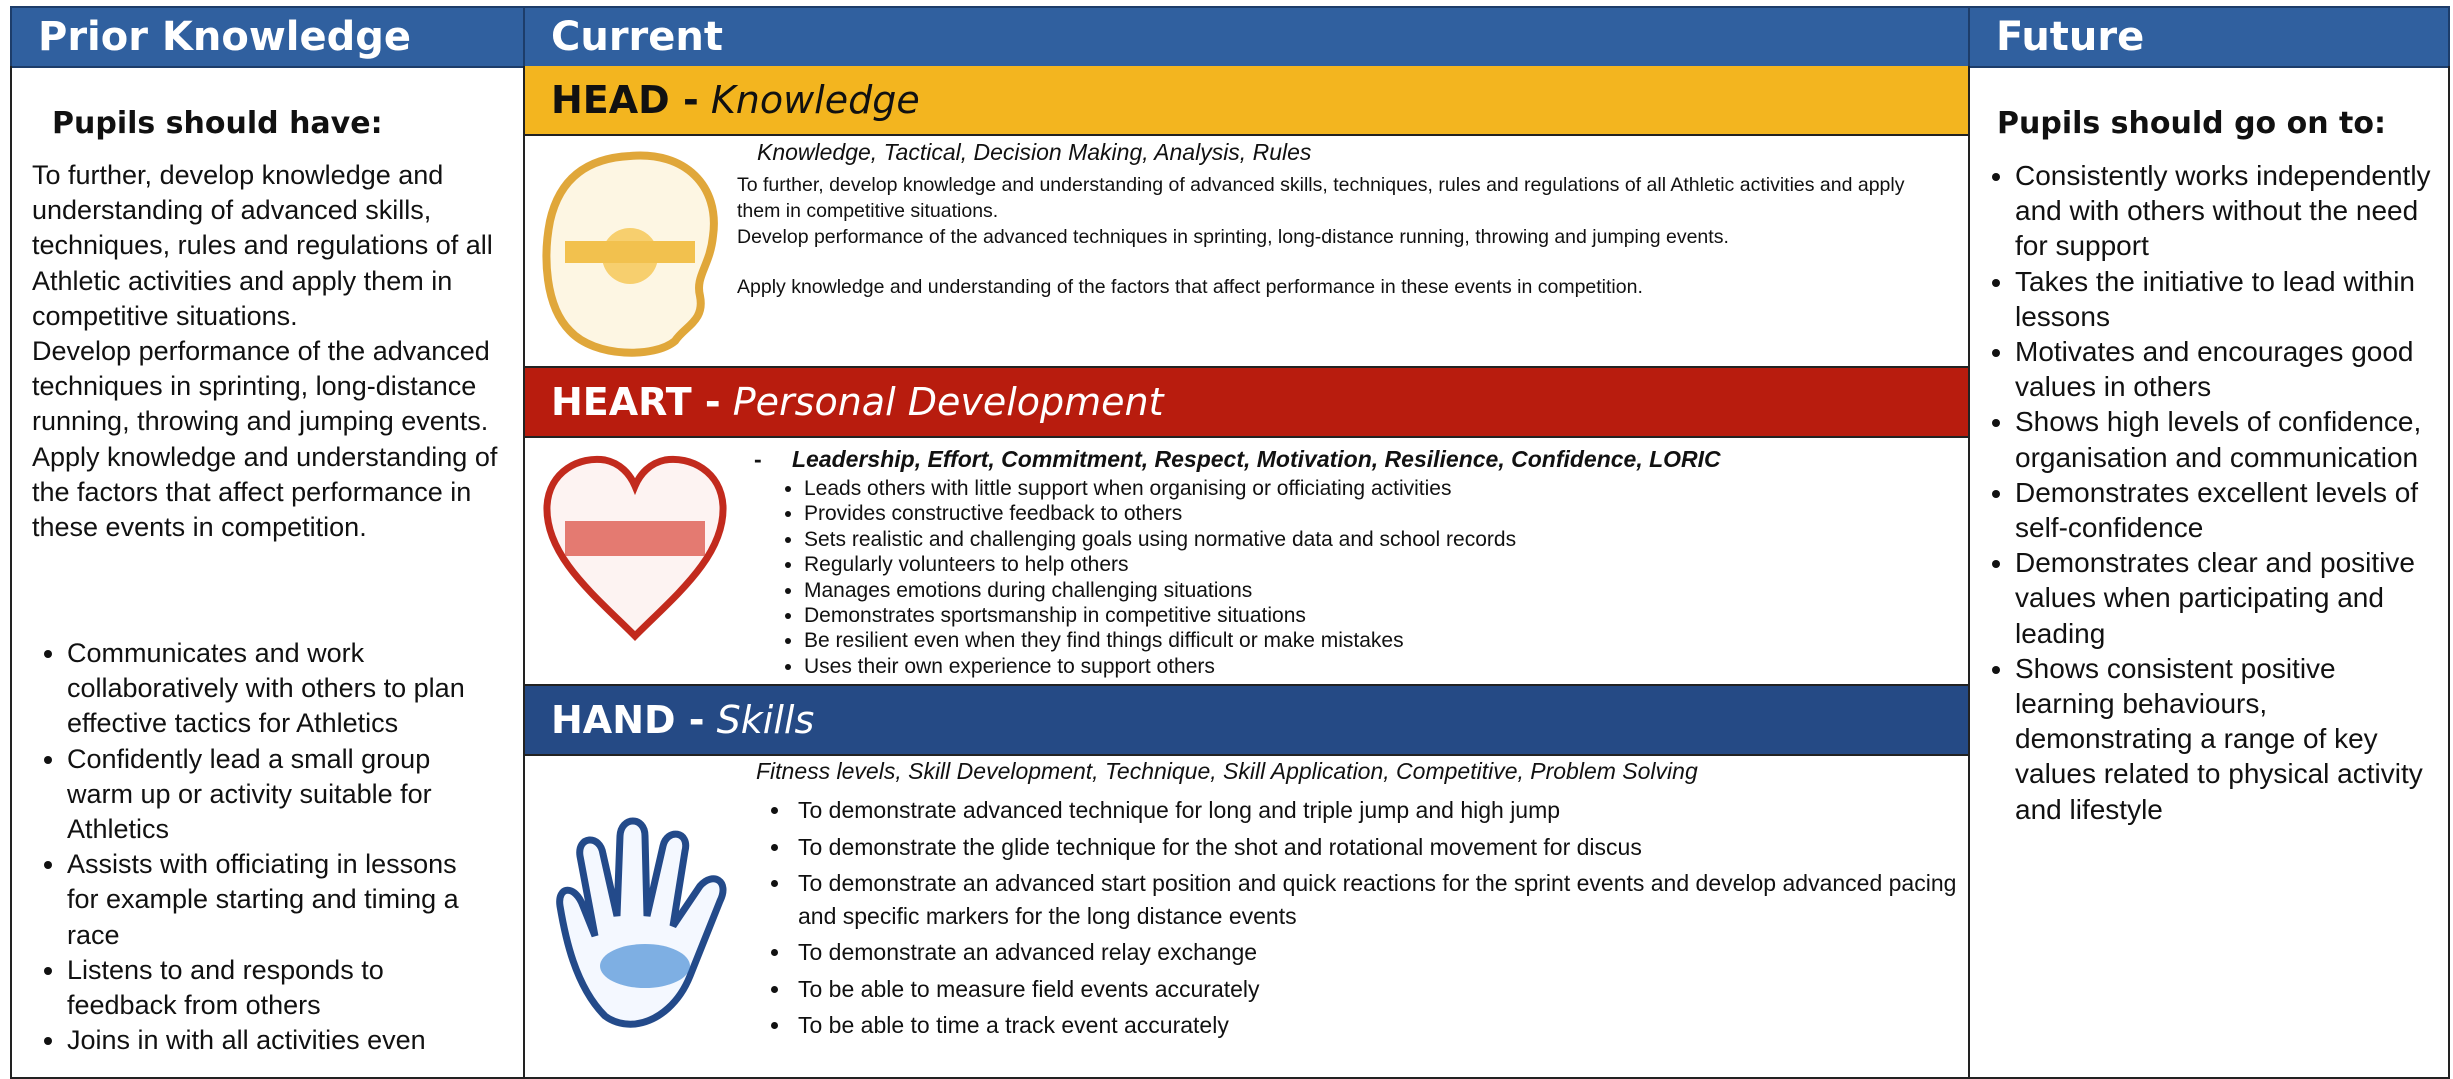  Describe the element at coordinates (815, 100) in the screenshot. I see `title: Knowledge` at that location.